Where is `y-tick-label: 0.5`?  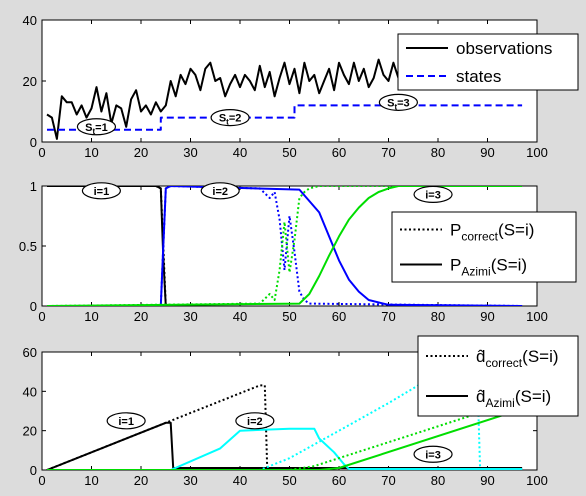 y-tick-label: 0.5 is located at coordinates (28, 246).